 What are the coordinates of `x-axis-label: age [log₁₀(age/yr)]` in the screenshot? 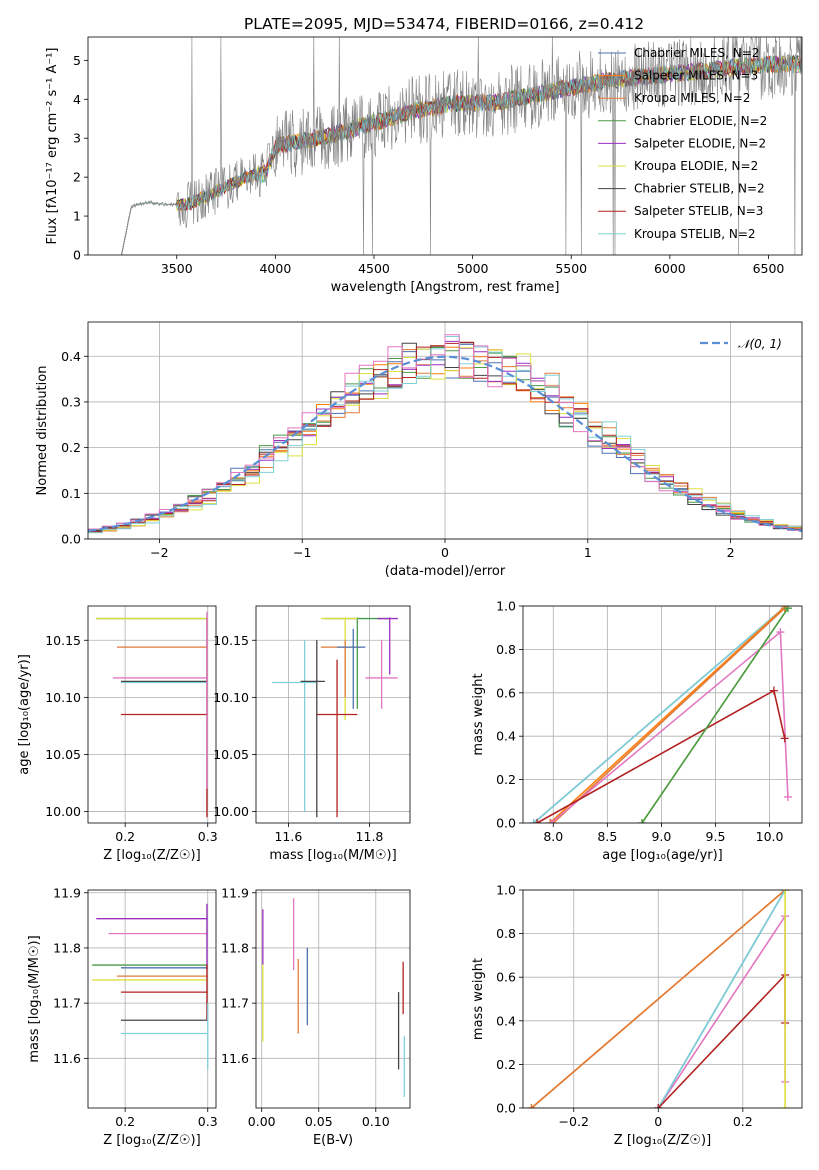 It's located at (662, 855).